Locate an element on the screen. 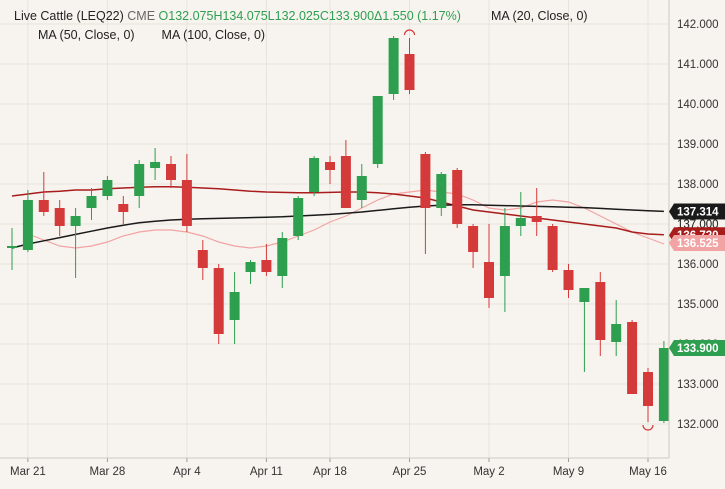  x-tick-label: May 9 is located at coordinates (568, 472).